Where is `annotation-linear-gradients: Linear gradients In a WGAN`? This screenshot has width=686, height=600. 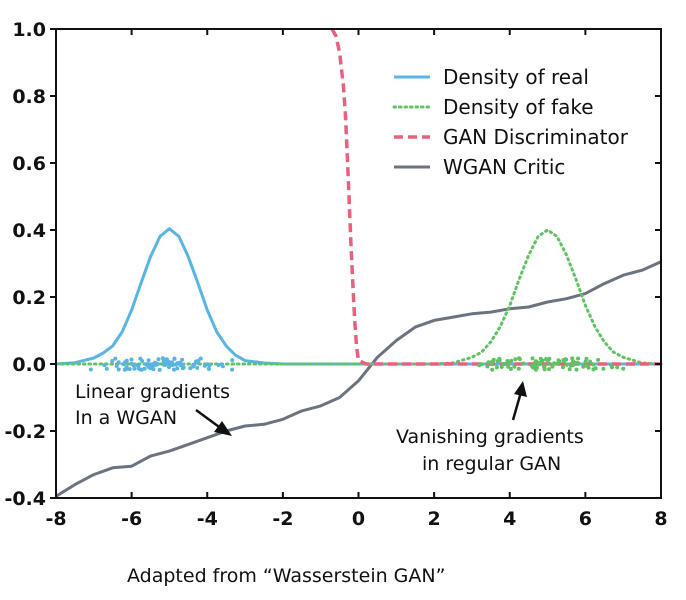
annotation-linear-gradients: Linear gradients In a WGAN is located at coordinates (153, 408).